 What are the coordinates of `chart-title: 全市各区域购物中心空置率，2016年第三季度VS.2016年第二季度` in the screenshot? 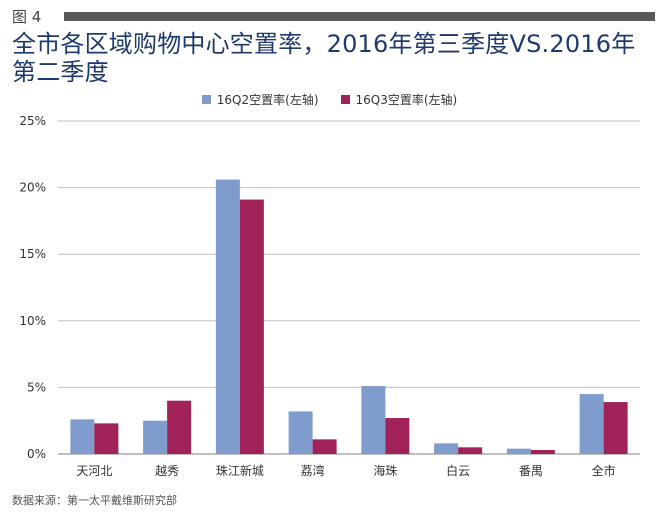 It's located at (324, 58).